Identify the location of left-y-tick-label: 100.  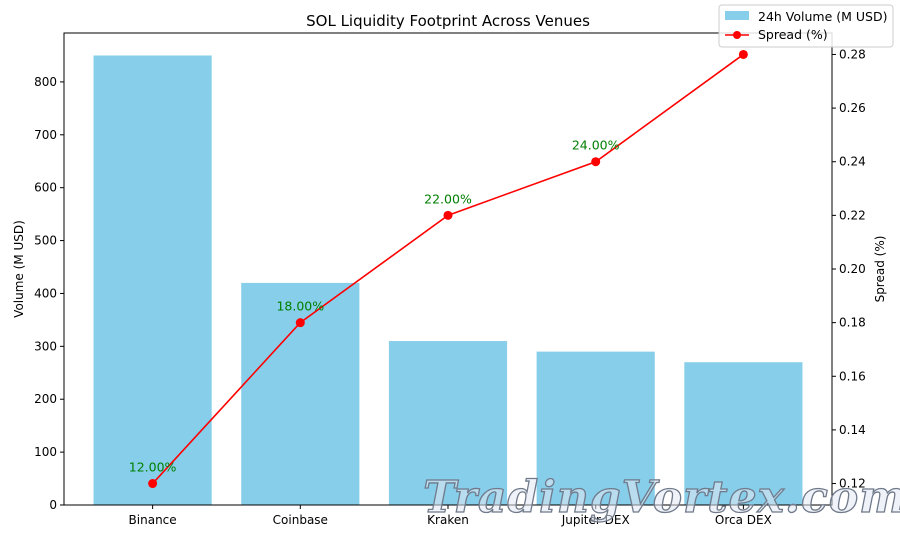
(45, 452).